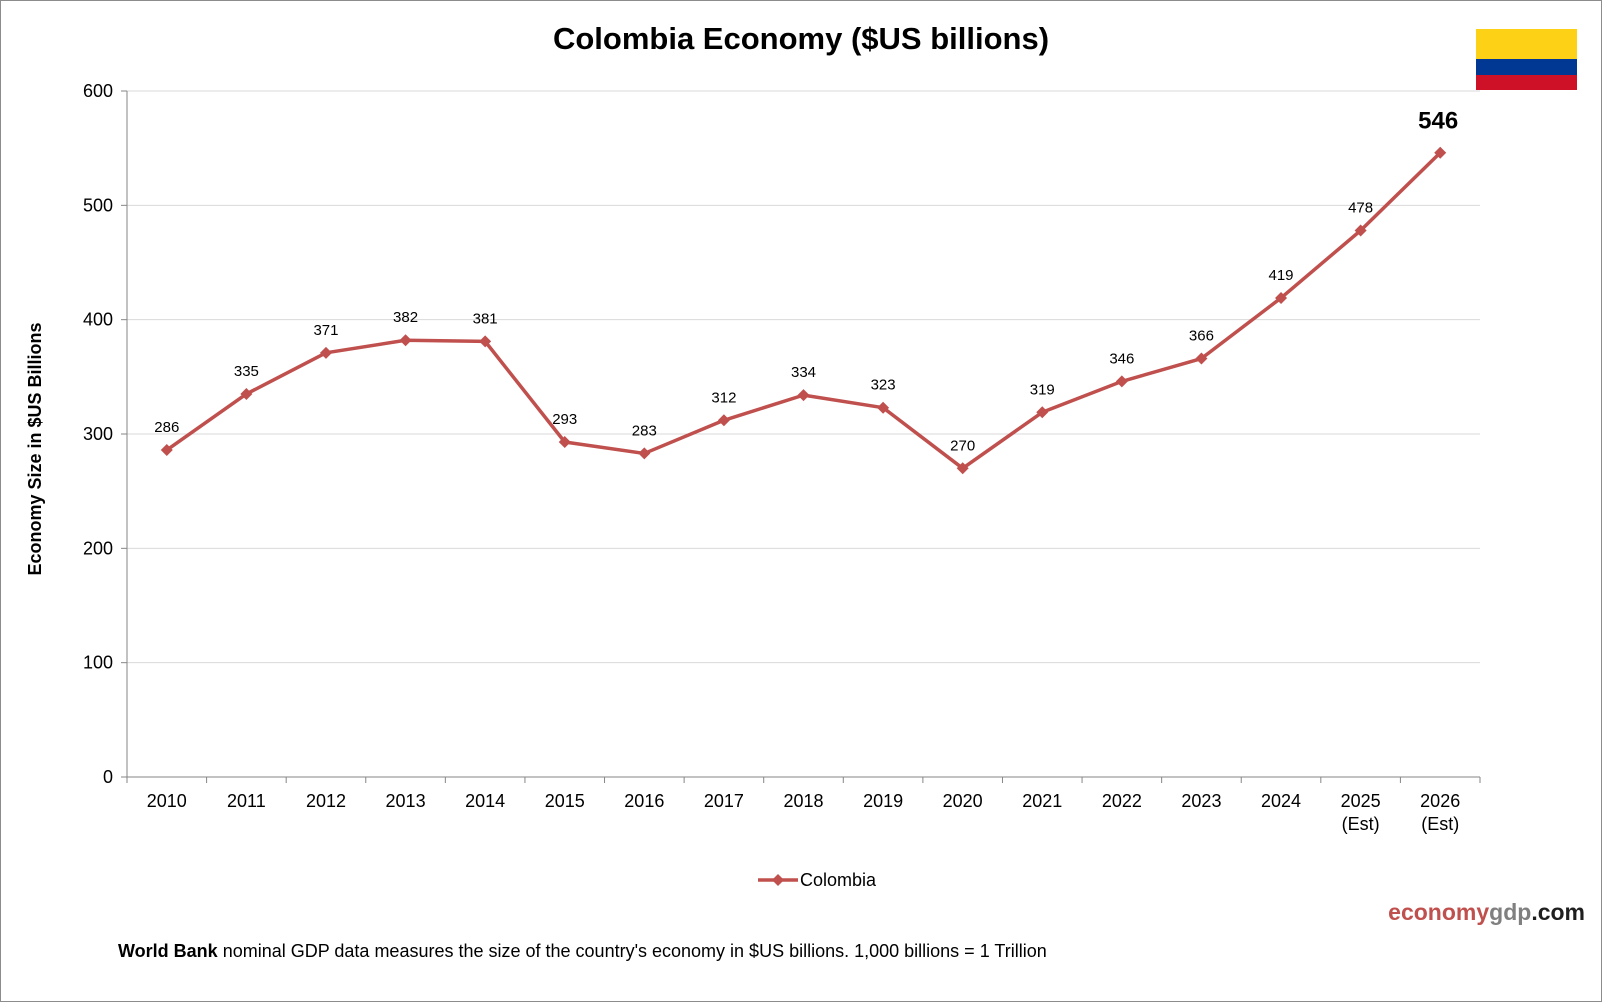 This screenshot has height=1002, width=1602. I want to click on x-tick-label: 2022, so click(1122, 801).